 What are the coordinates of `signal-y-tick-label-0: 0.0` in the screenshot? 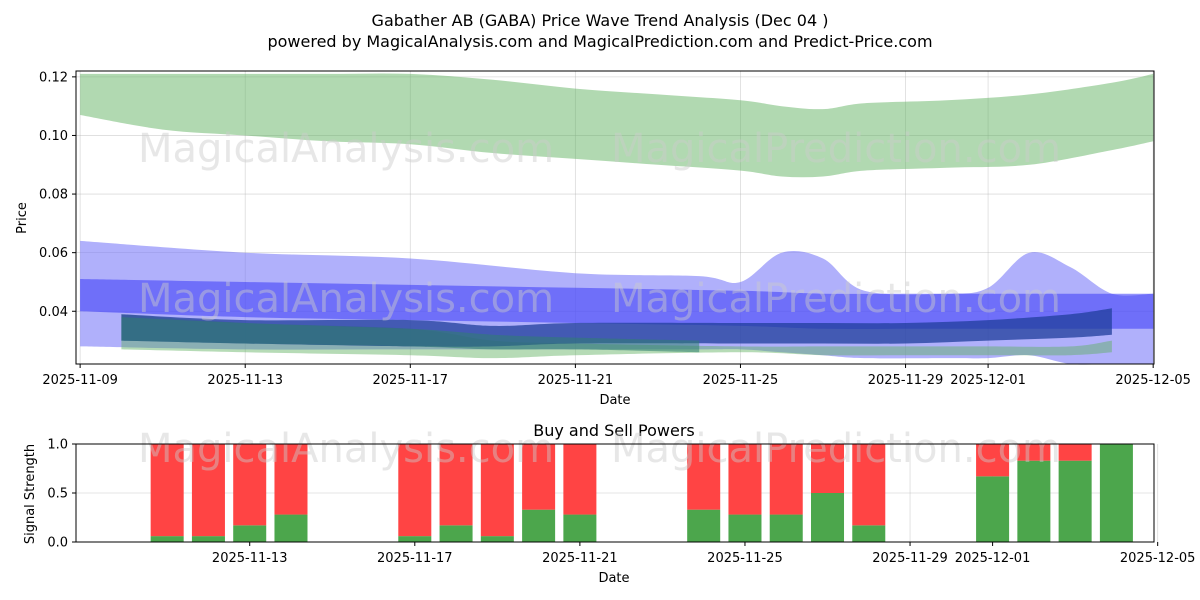 It's located at (57, 543).